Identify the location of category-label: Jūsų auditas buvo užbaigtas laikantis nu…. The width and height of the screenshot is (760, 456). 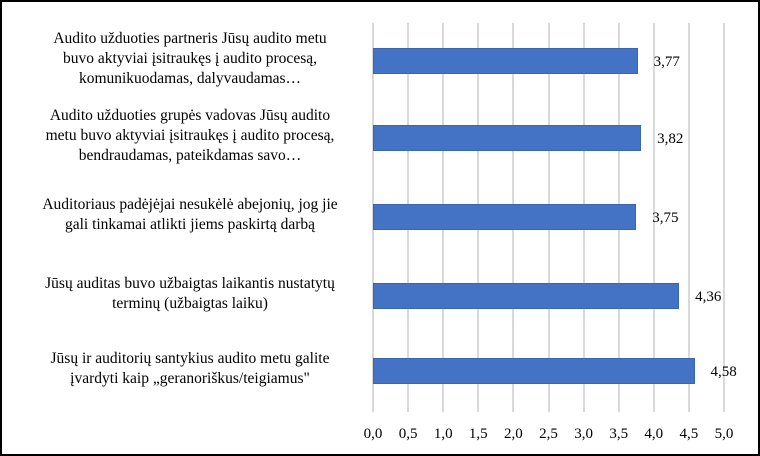
(190, 294).